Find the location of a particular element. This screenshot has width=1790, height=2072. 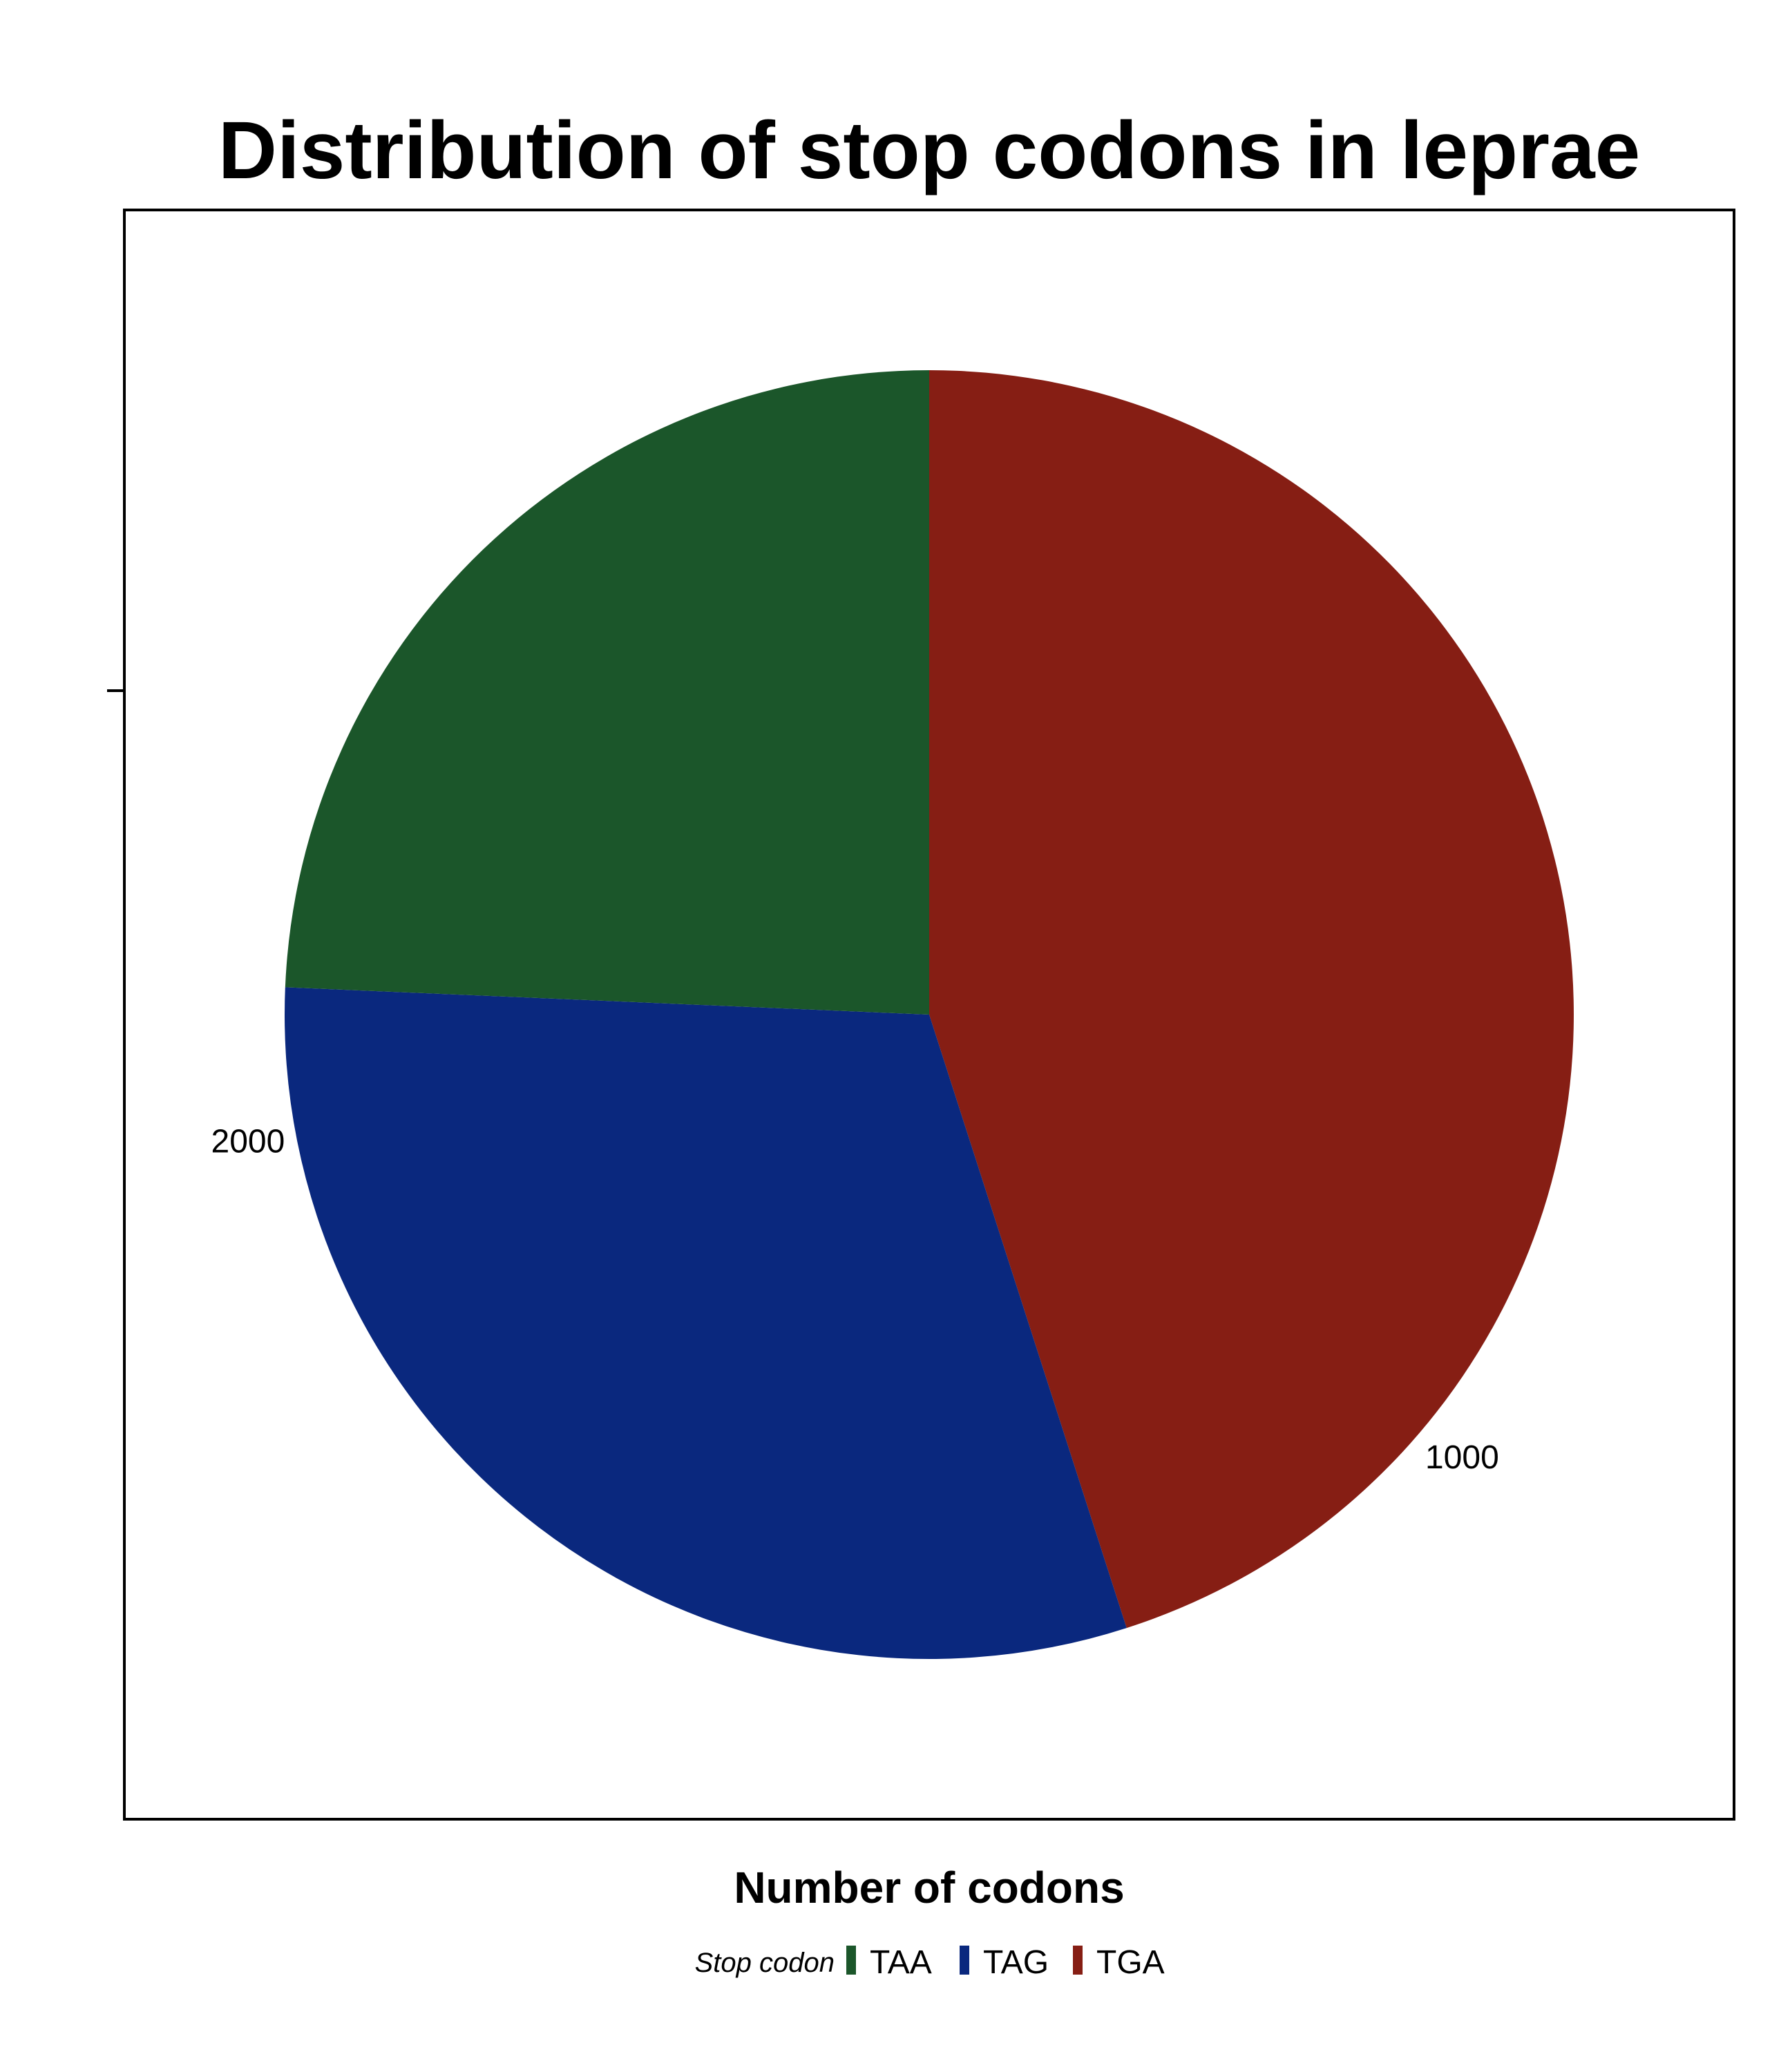

chart-title: Distribution of stop codons in leprae is located at coordinates (930, 150).